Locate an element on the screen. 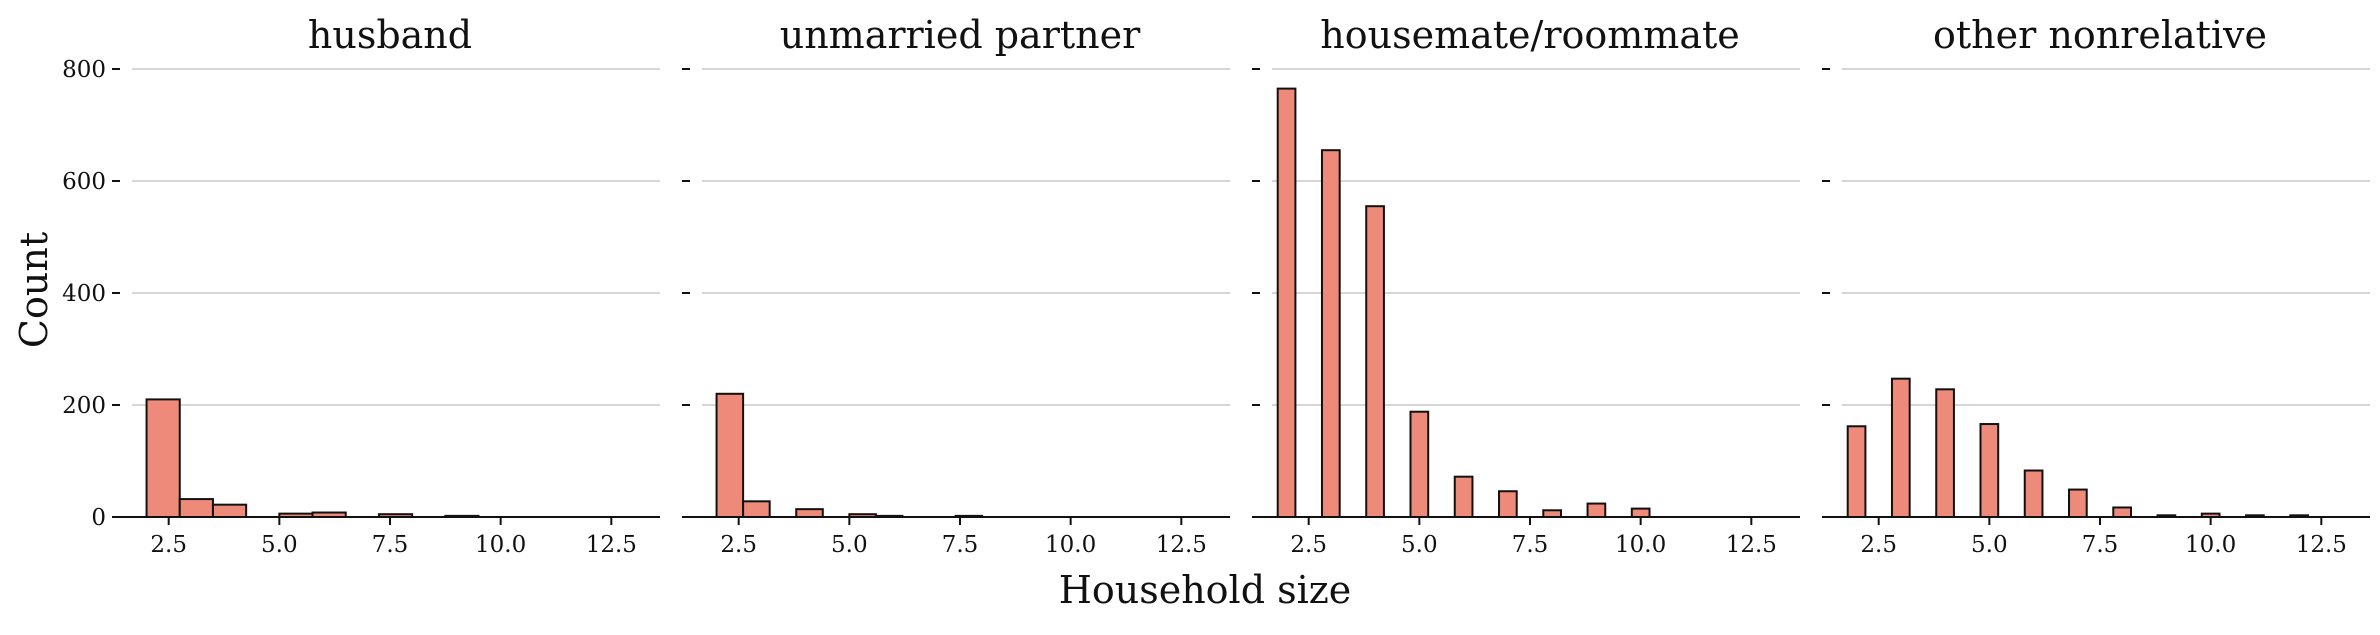  x-tick-label-1-0: 2.5 is located at coordinates (168, 545).